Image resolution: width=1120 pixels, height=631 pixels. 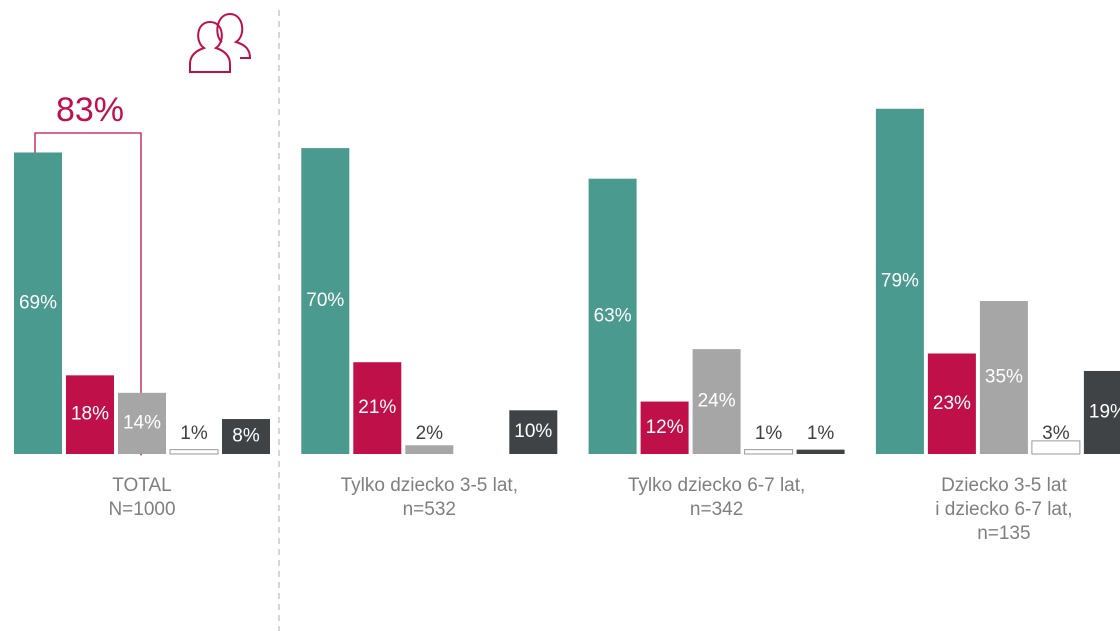 I want to click on value-label: 70%, so click(x=325, y=300).